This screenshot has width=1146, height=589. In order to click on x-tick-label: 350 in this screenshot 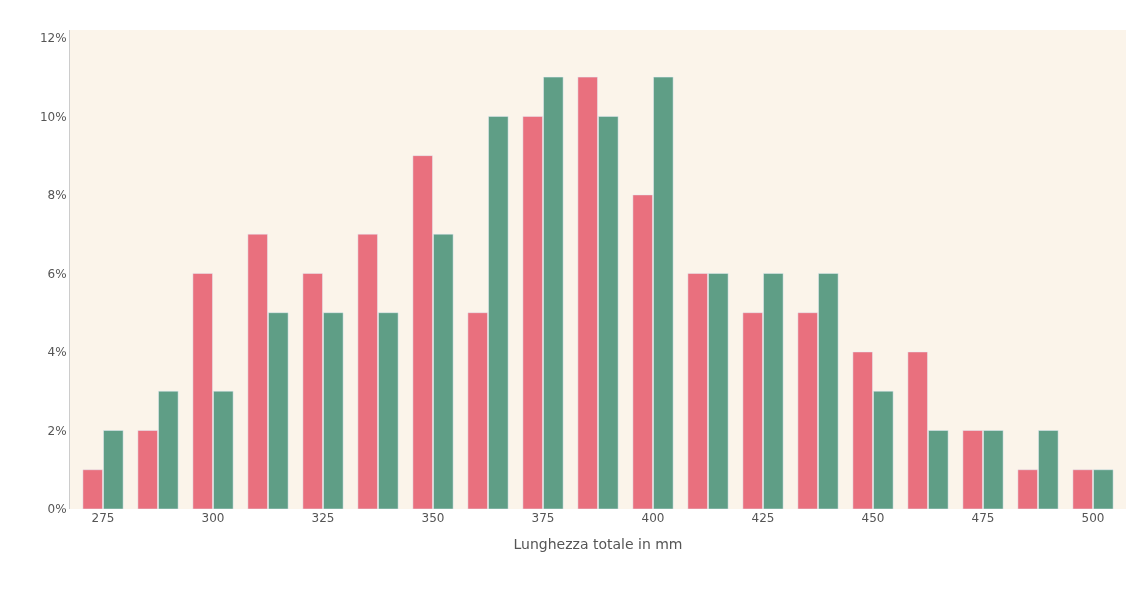, I will do `click(433, 518)`.